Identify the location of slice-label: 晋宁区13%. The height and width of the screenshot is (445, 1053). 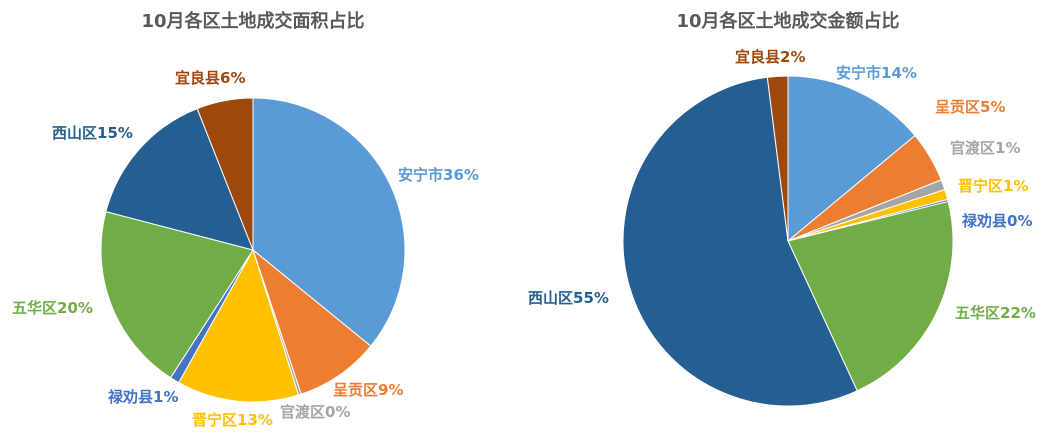
(232, 420).